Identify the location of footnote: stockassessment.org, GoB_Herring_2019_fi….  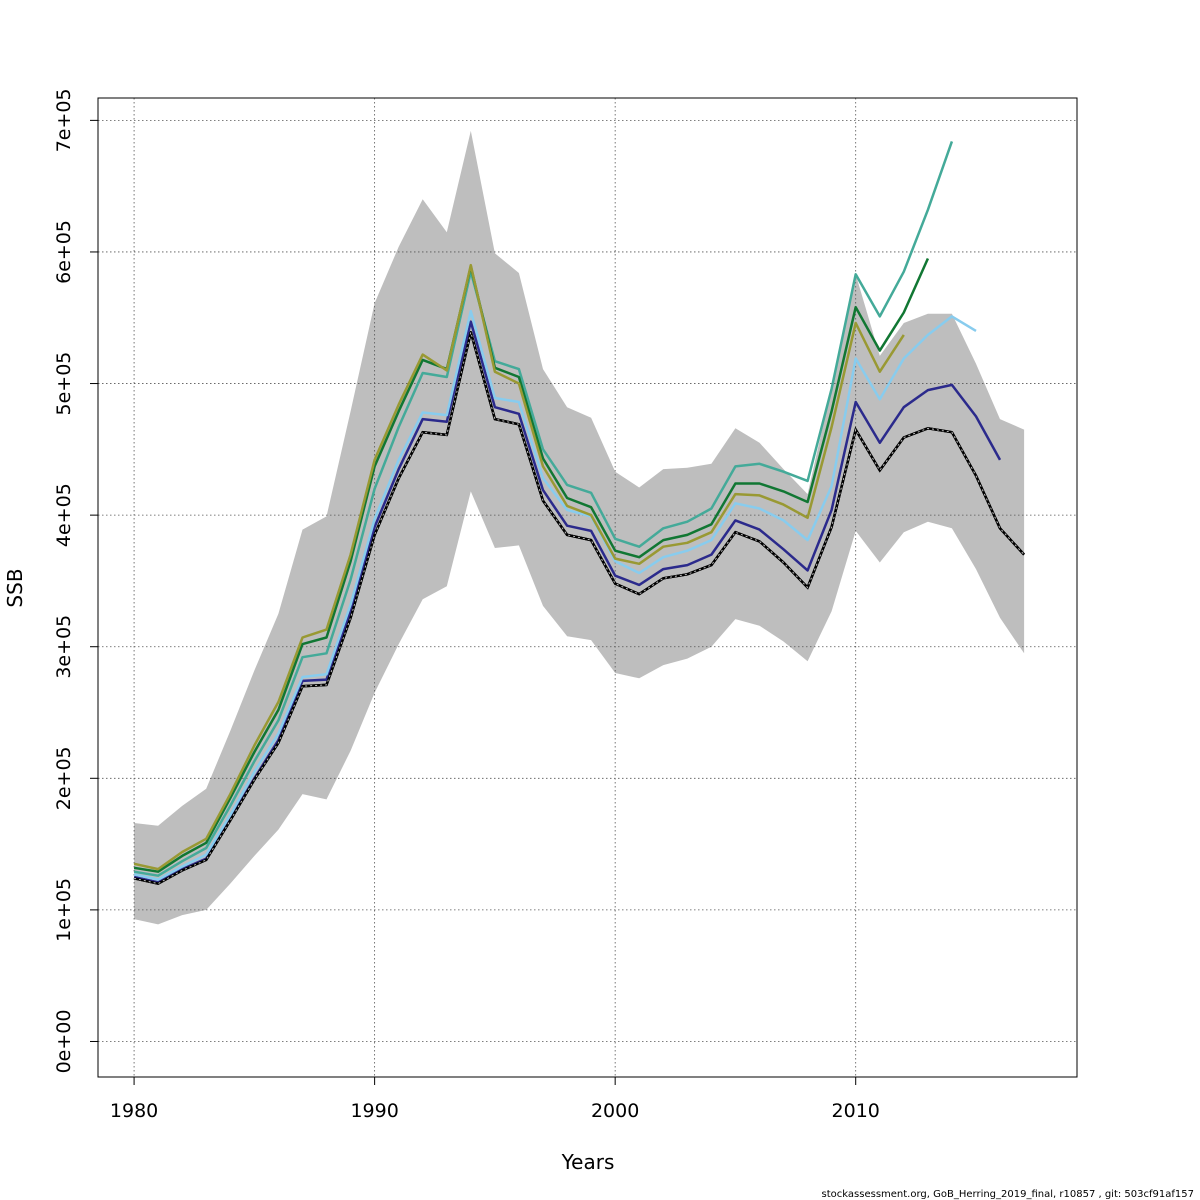
(1008, 1194).